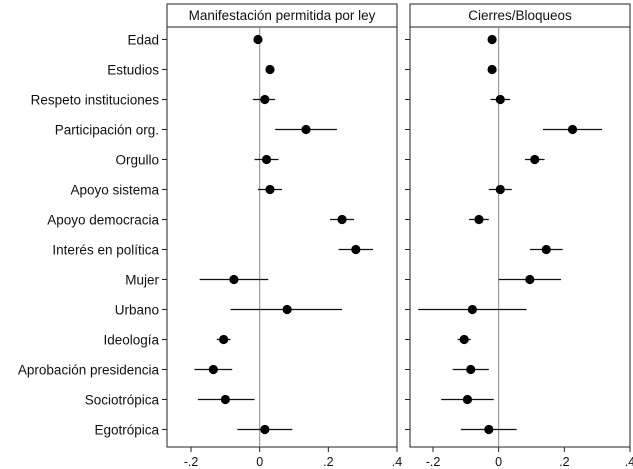  What do you see at coordinates (142, 279) in the screenshot?
I see `y-category-label: Mujer` at bounding box center [142, 279].